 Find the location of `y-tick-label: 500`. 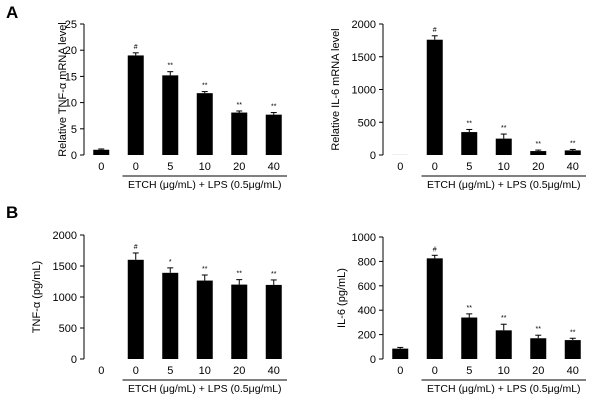

y-tick-label: 500 is located at coordinates (367, 123).